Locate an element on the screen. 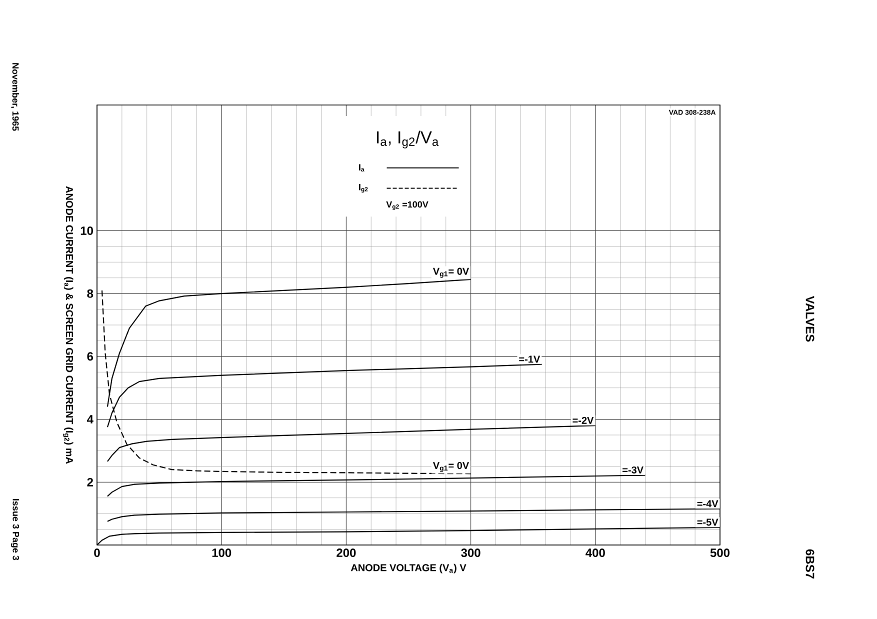 The width and height of the screenshot is (877, 619). y-tick-label: 8 is located at coordinates (90, 293).